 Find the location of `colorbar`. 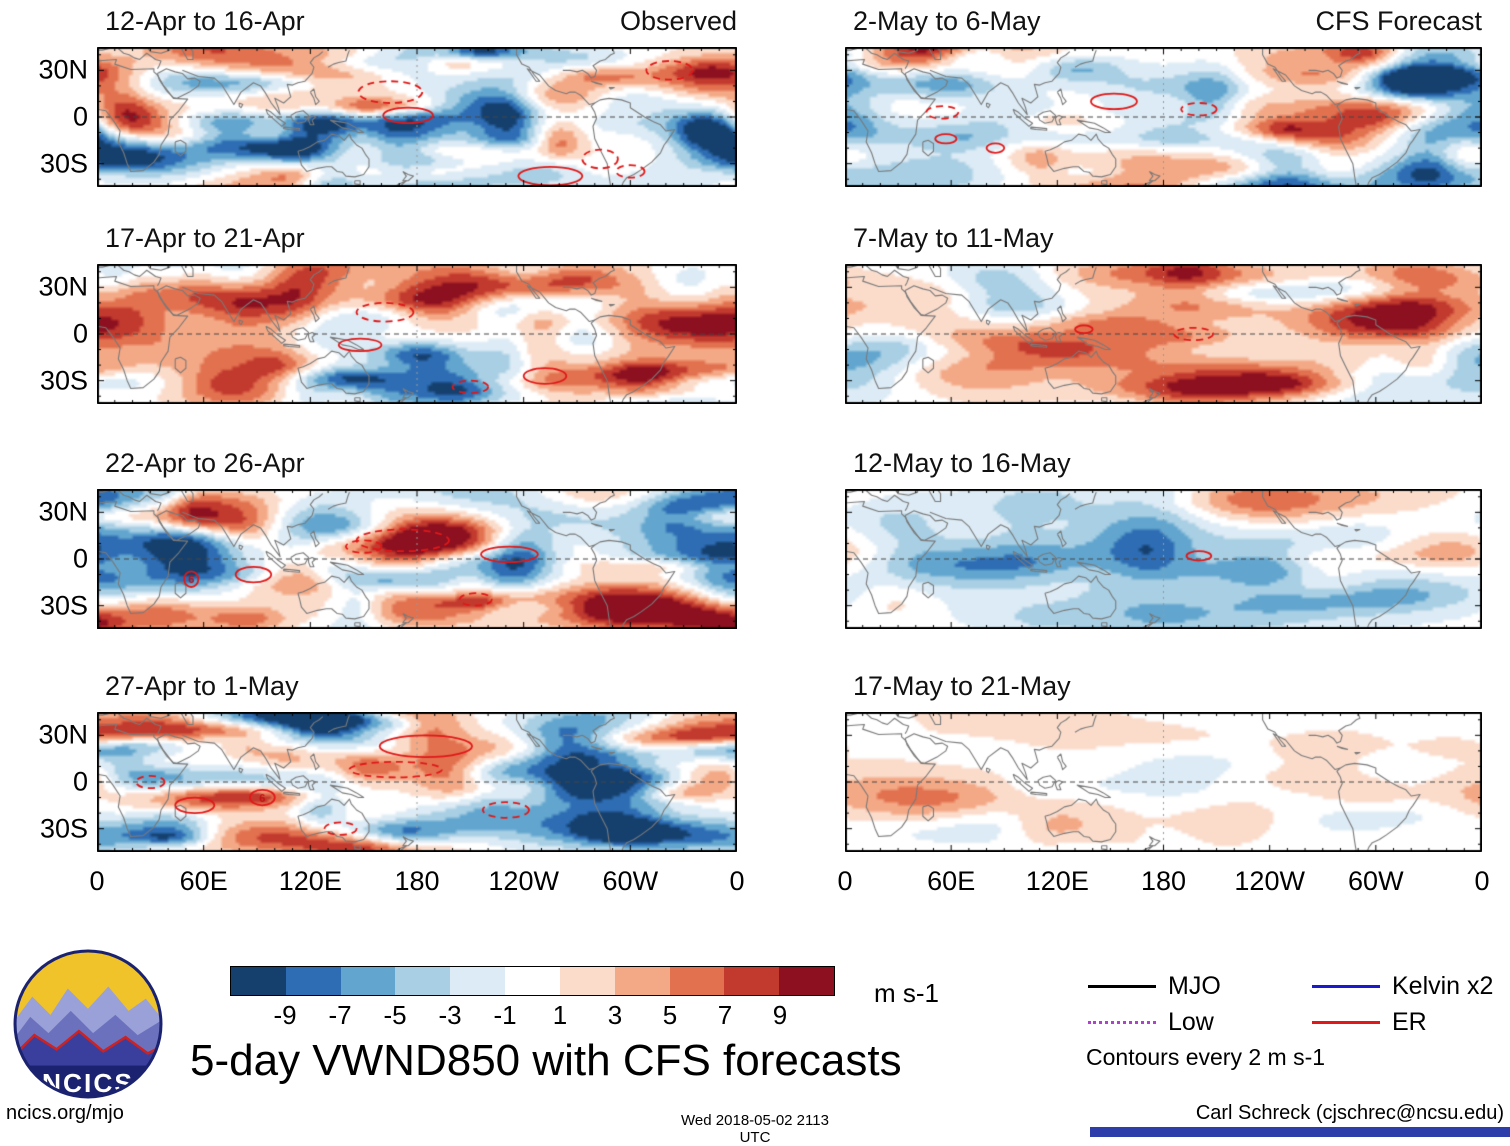

colorbar is located at coordinates (532, 981).